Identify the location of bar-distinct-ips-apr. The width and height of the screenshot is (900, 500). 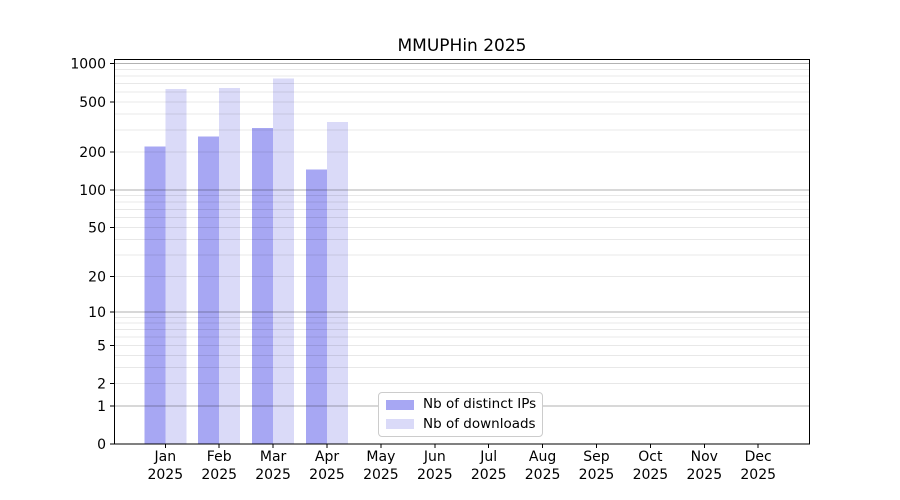
(316, 306).